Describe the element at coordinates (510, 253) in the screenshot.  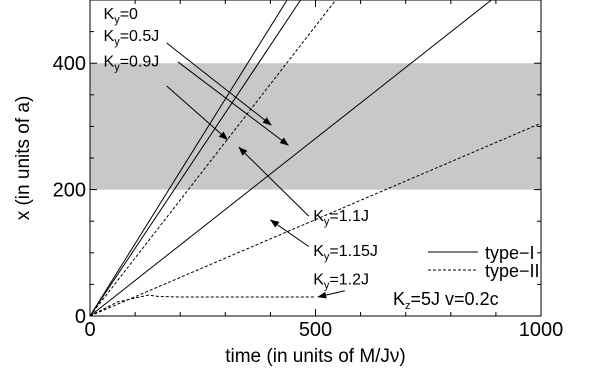
I see `legend-label-0: type−I` at that location.